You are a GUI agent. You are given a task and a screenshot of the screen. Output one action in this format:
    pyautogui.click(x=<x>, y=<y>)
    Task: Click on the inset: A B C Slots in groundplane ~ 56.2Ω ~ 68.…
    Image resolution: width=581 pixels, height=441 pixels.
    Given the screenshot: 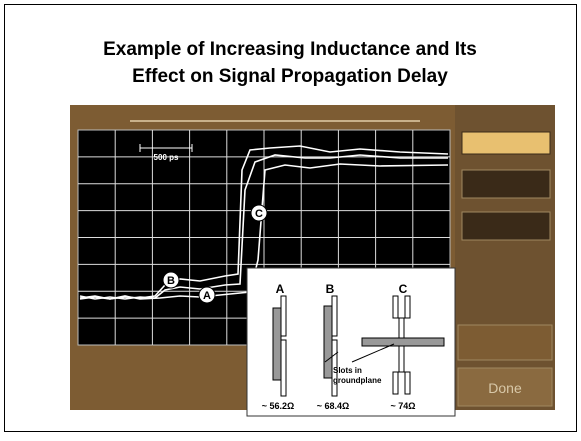 What is the action you would take?
    pyautogui.click(x=351, y=342)
    